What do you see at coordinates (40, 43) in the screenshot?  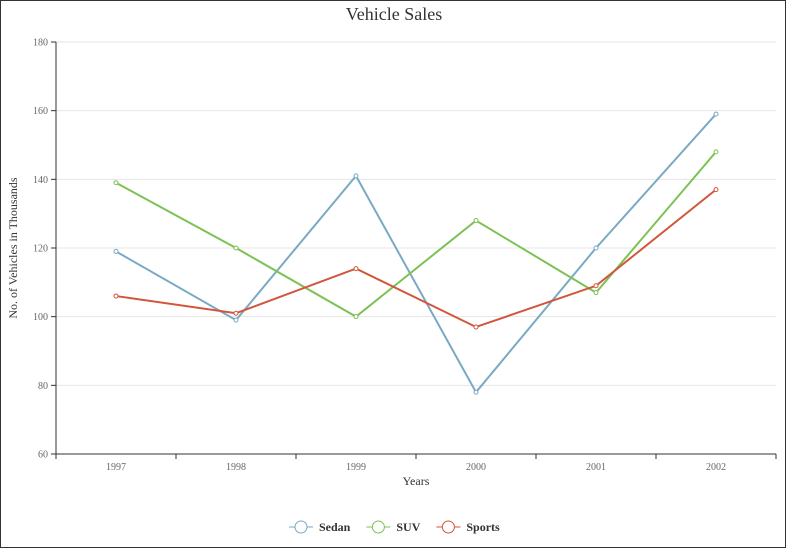 I see `y-tick-label: 180` at bounding box center [40, 43].